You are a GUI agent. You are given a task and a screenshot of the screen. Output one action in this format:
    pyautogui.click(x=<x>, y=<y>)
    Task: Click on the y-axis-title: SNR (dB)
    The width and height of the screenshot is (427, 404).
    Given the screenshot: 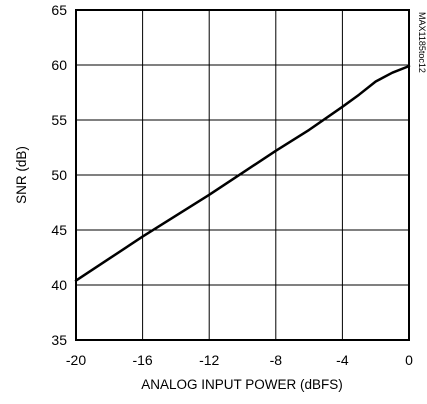 What is the action you would take?
    pyautogui.click(x=21, y=175)
    